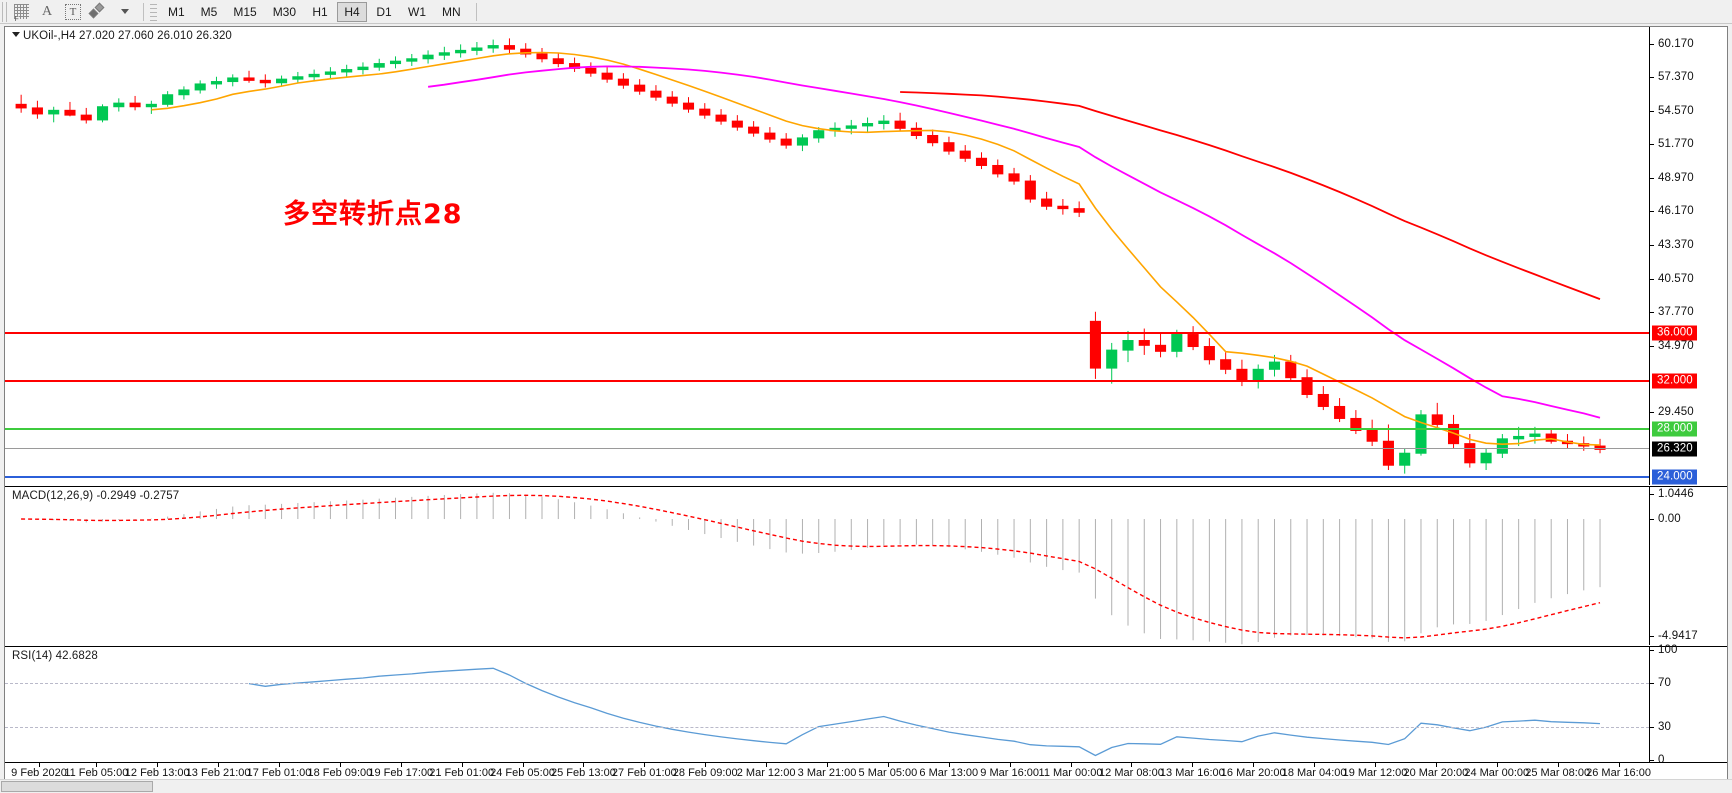 The width and height of the screenshot is (1732, 793). What do you see at coordinates (73, 12) in the screenshot?
I see `text-box-icon: T` at bounding box center [73, 12].